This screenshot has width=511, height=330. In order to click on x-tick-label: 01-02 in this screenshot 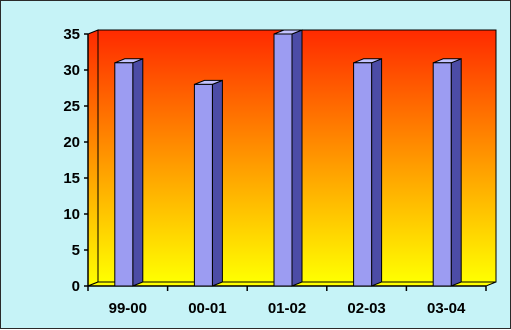, I will do `click(287, 308)`.